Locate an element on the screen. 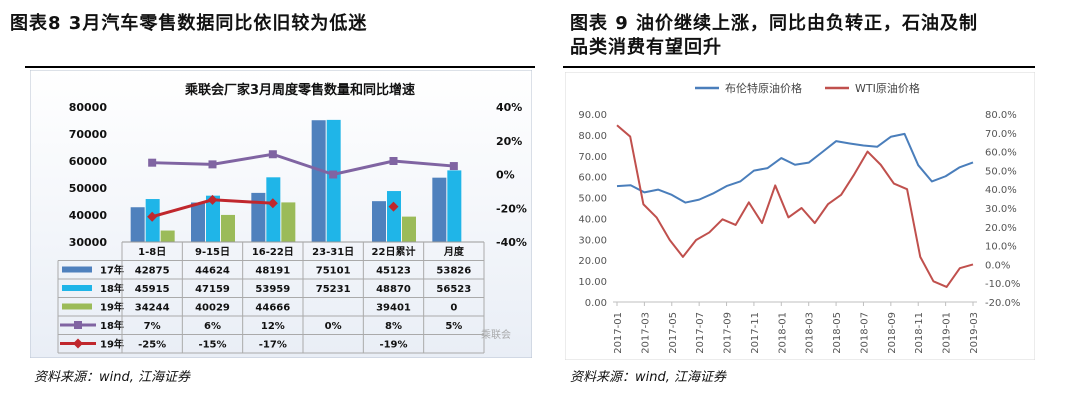  table-cell: 40029 is located at coordinates (212, 308).